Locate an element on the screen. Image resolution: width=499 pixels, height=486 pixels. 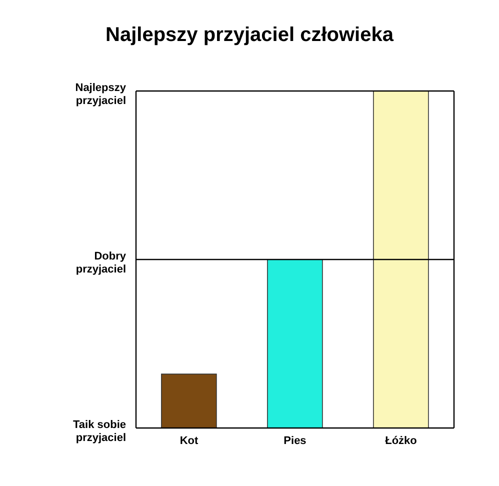
text: Taik sobie przyjaciel is located at coordinates (99, 432).